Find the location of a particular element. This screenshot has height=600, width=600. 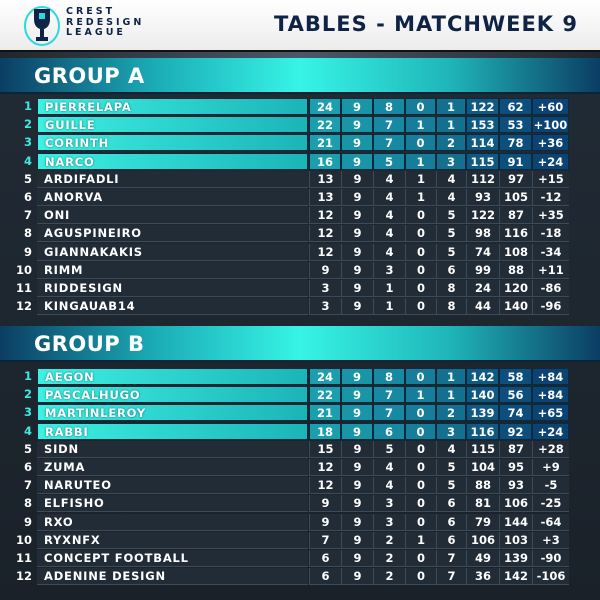

goals-against-cell: 74 is located at coordinates (515, 413).